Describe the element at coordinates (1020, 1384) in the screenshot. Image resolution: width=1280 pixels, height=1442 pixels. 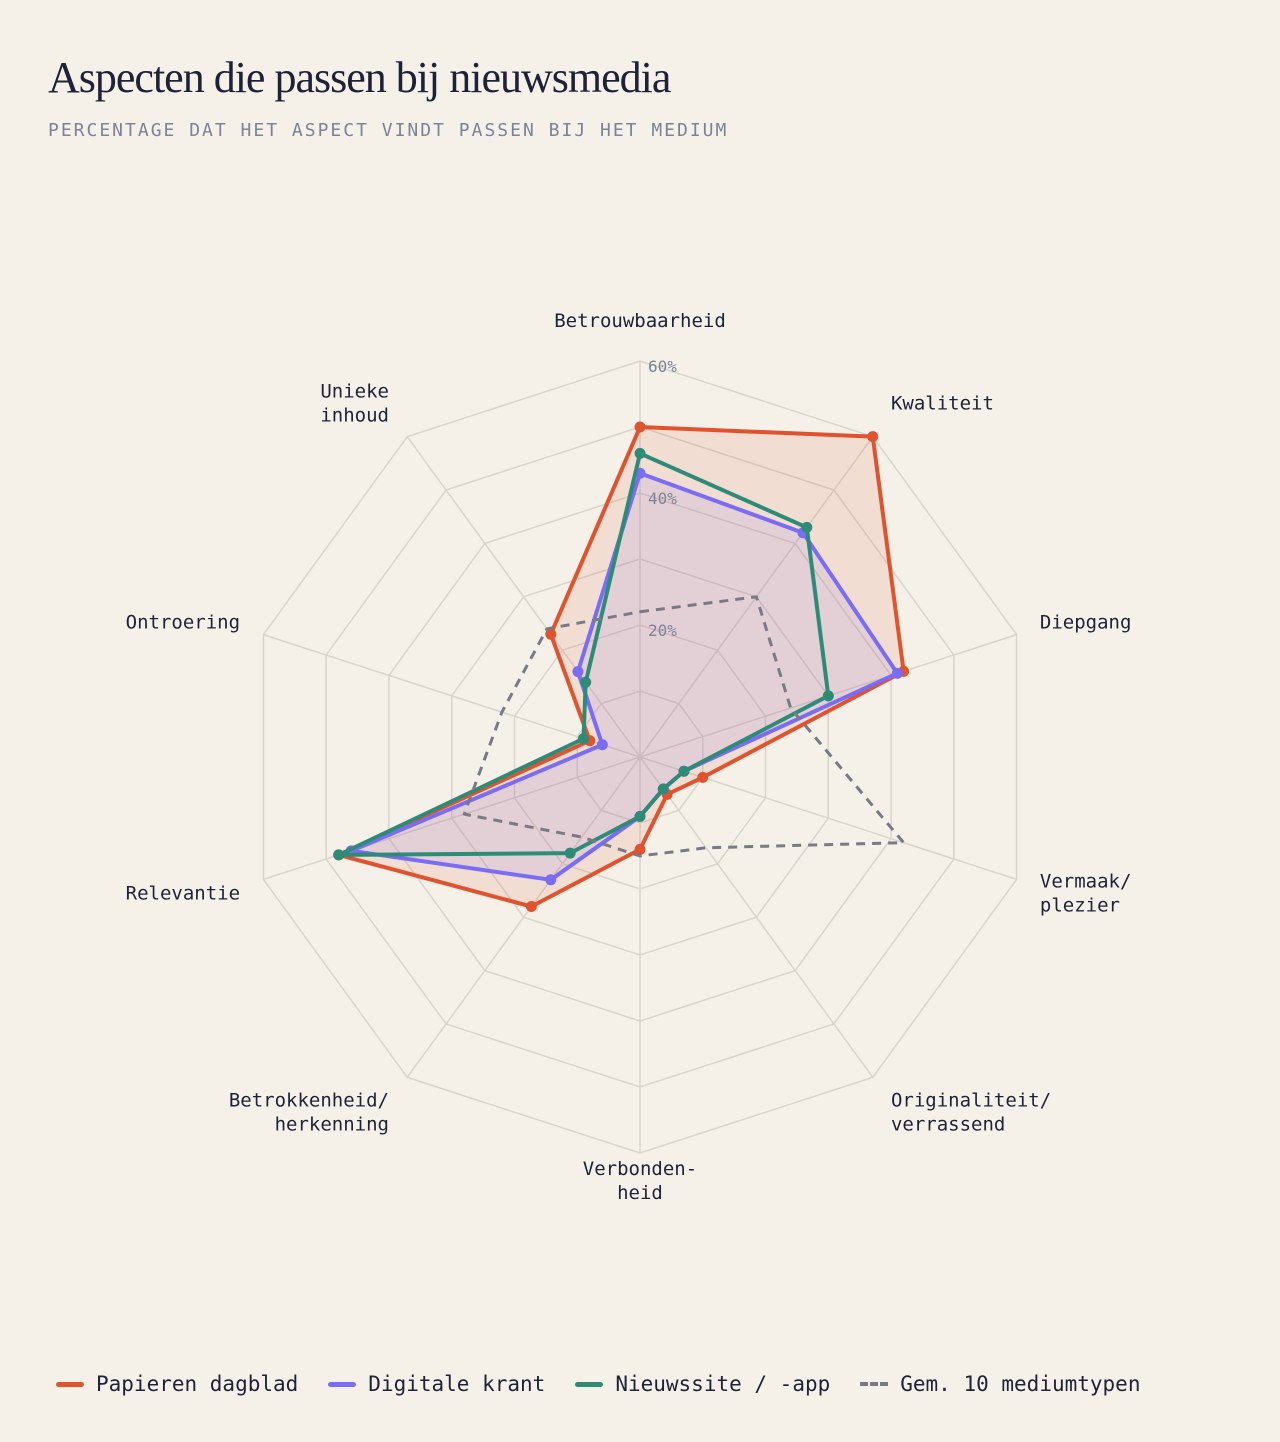
I see `legend-label: Gem. 10 mediumtypen` at that location.